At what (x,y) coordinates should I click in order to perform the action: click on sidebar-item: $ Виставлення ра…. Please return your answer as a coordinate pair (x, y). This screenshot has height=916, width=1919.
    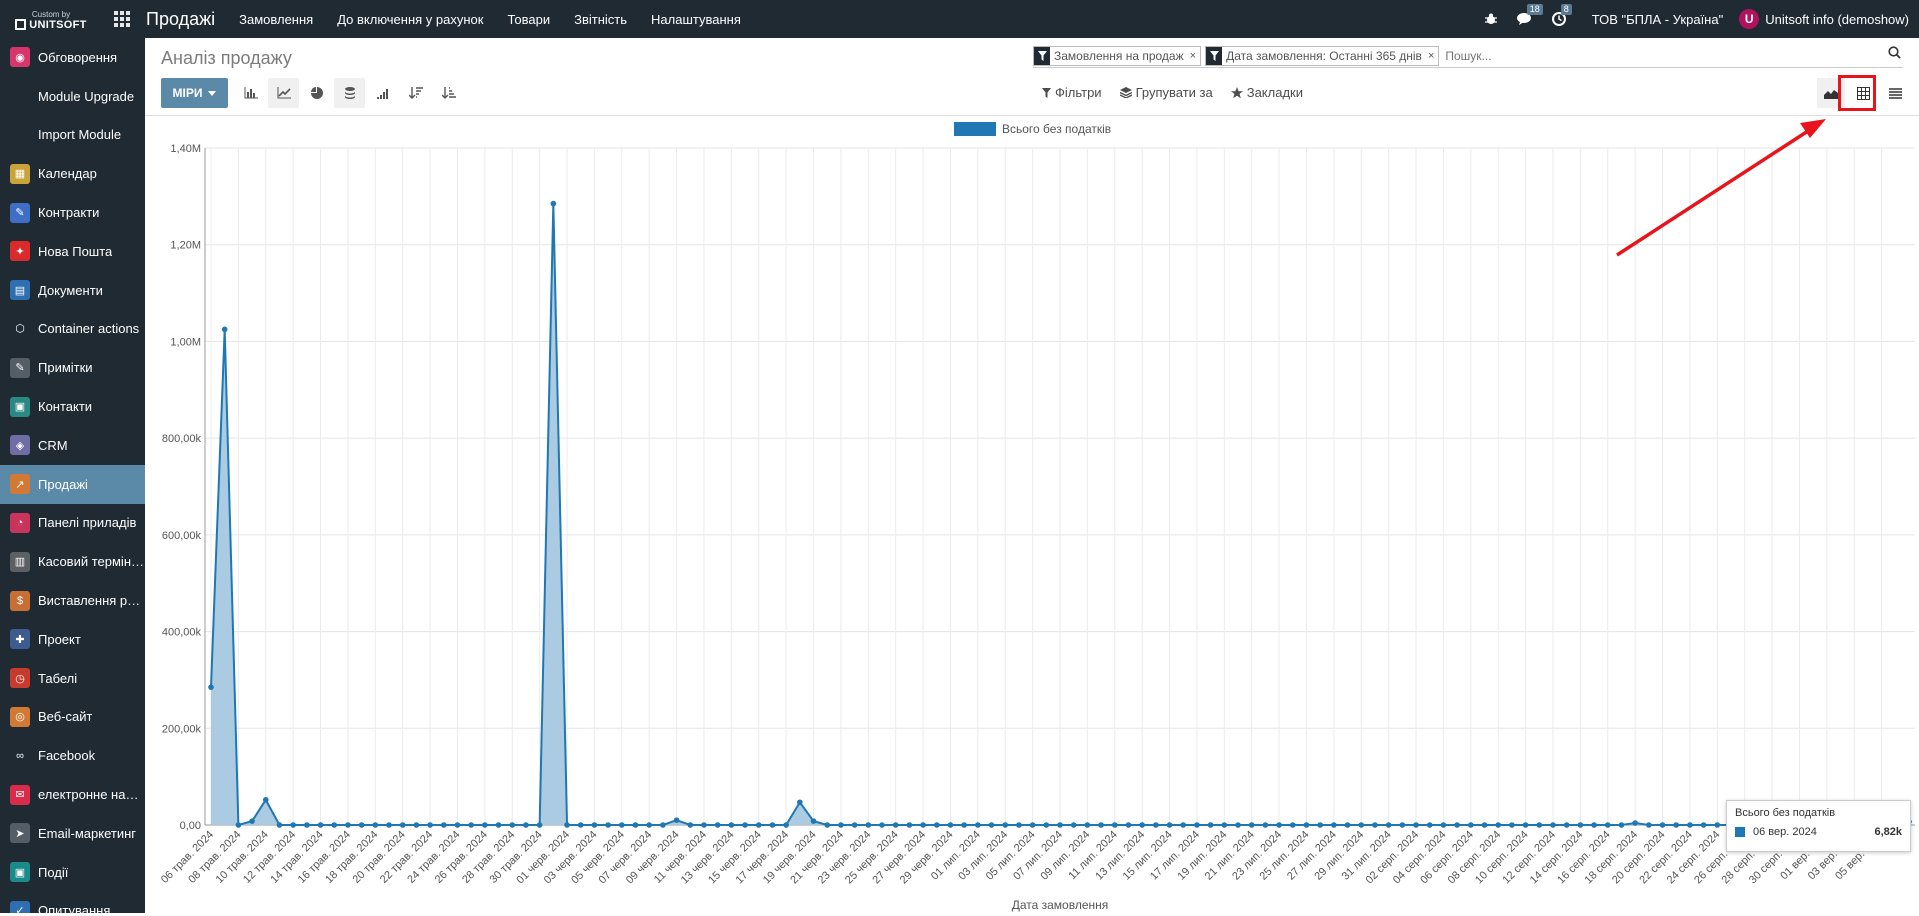
    Looking at the image, I should click on (72, 600).